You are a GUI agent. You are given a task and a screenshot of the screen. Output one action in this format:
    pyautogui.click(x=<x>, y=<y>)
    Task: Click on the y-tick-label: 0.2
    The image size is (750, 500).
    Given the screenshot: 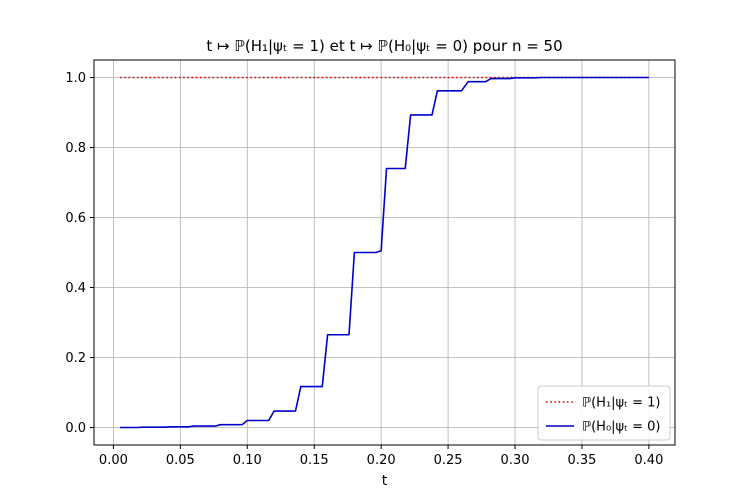 What is the action you would take?
    pyautogui.click(x=75, y=358)
    